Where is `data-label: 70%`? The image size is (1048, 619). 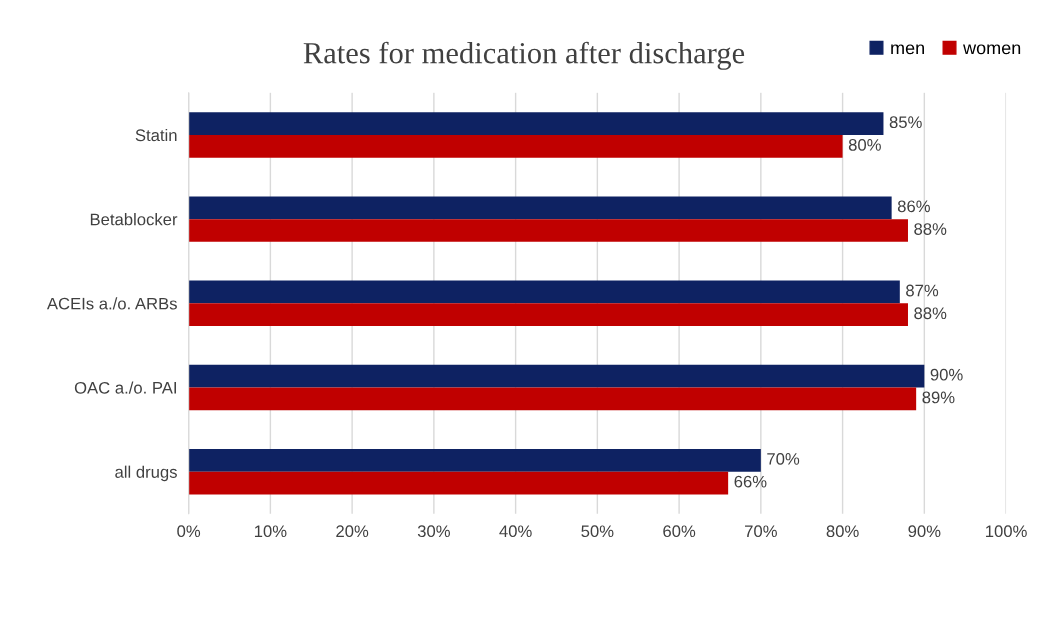 data-label: 70% is located at coordinates (783, 458).